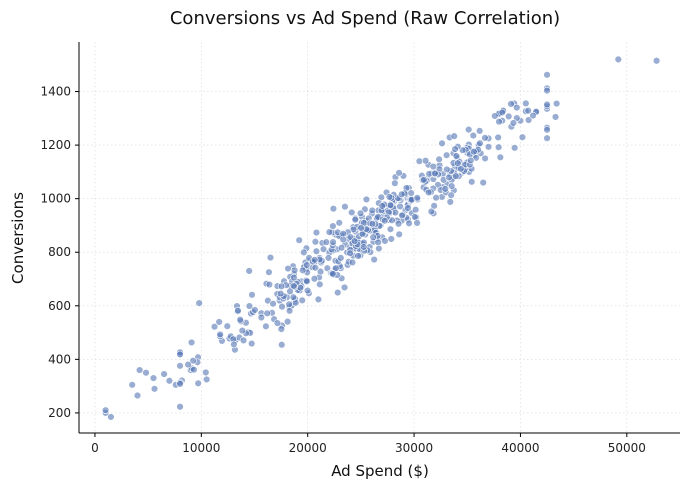  I want to click on x-tick-label: 0, so click(95, 448).